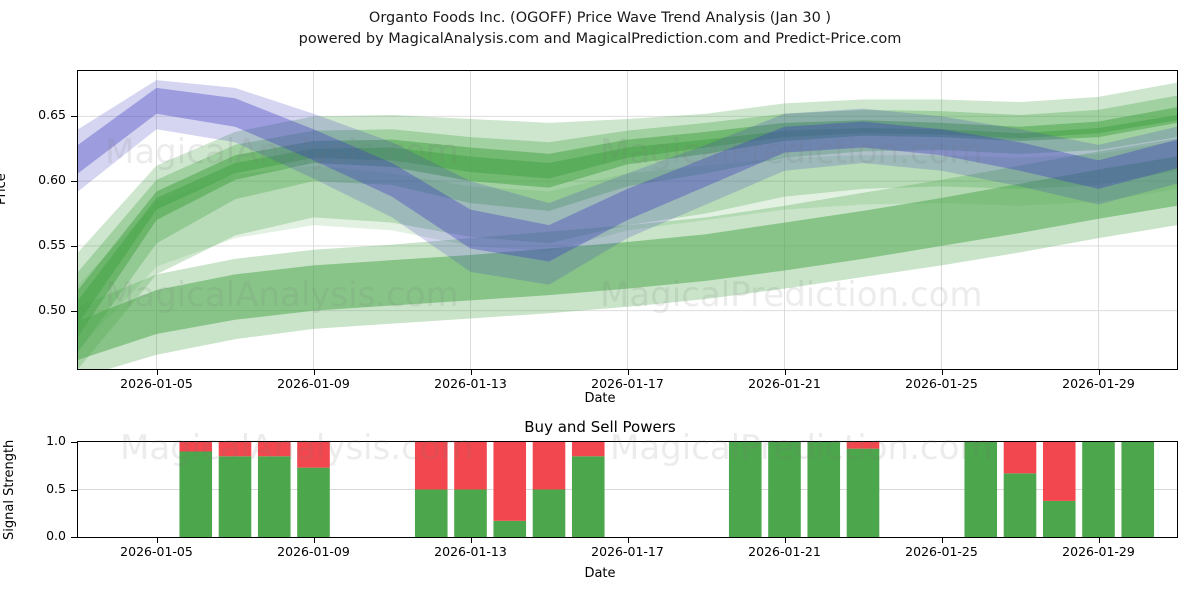 The image size is (1200, 600). Describe the element at coordinates (1098, 551) in the screenshot. I see `signal-x-tick-label: 2026-01-29` at that location.